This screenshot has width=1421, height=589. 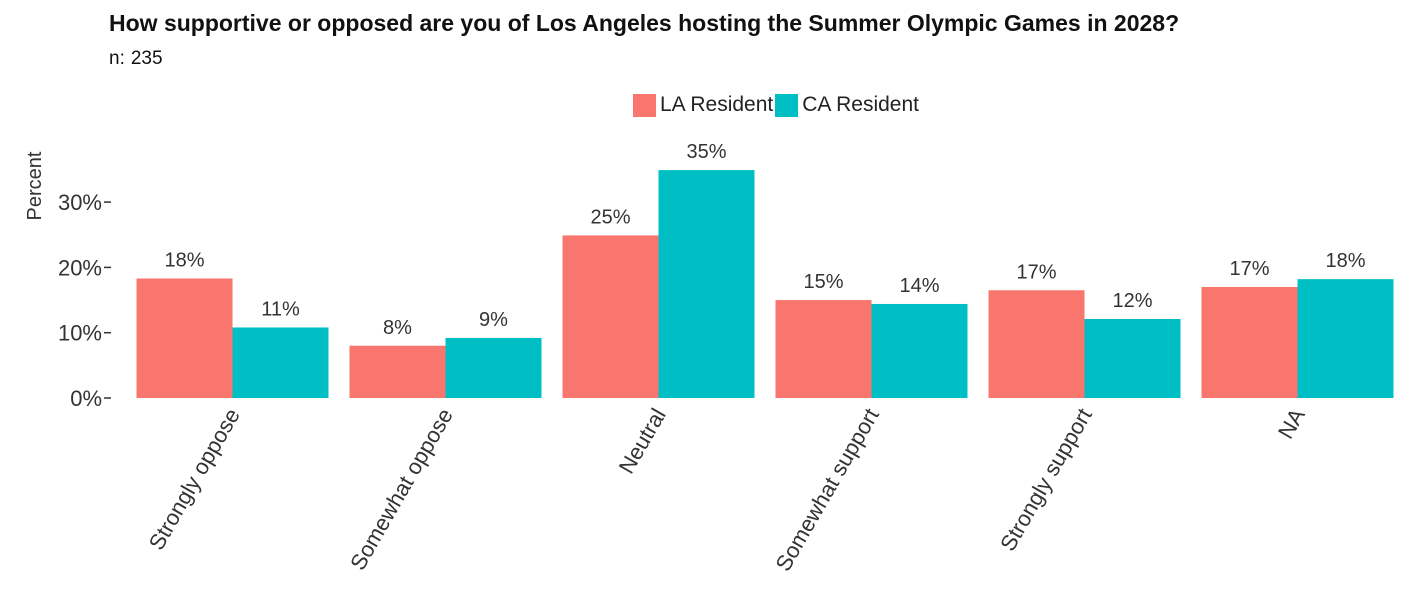 What do you see at coordinates (642, 441) in the screenshot?
I see `x-category-label: Neutral` at bounding box center [642, 441].